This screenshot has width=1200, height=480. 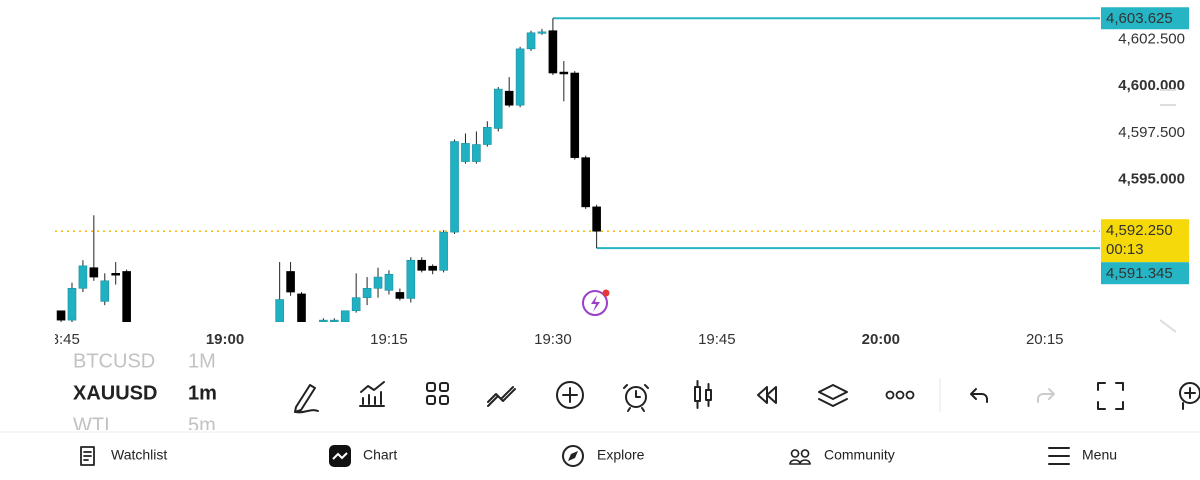 I want to click on add, so click(x=570, y=395).